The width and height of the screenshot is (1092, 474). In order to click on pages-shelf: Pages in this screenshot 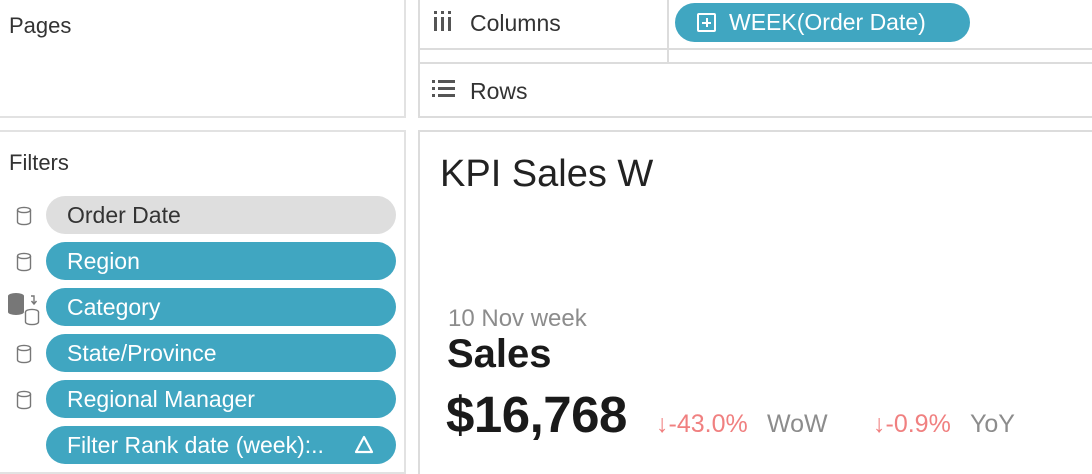, I will do `click(203, 59)`.